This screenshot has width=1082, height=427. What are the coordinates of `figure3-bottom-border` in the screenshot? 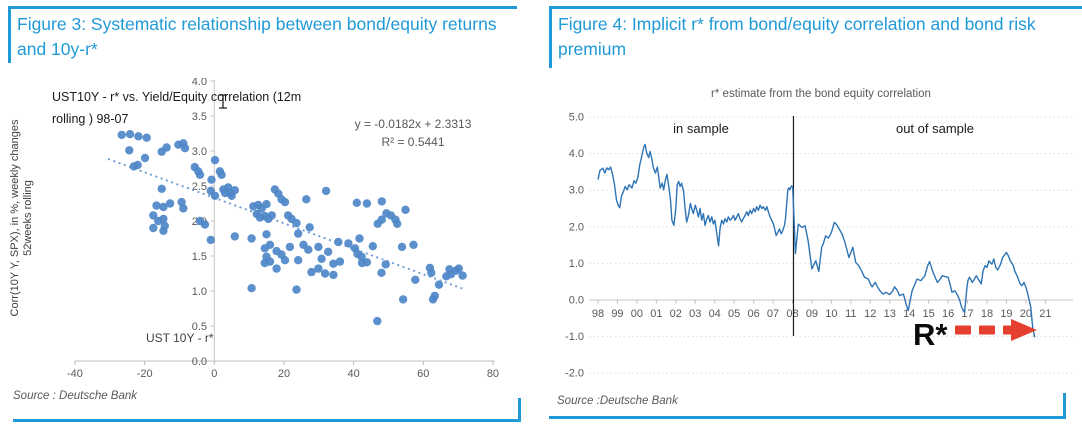 It's located at (267, 420).